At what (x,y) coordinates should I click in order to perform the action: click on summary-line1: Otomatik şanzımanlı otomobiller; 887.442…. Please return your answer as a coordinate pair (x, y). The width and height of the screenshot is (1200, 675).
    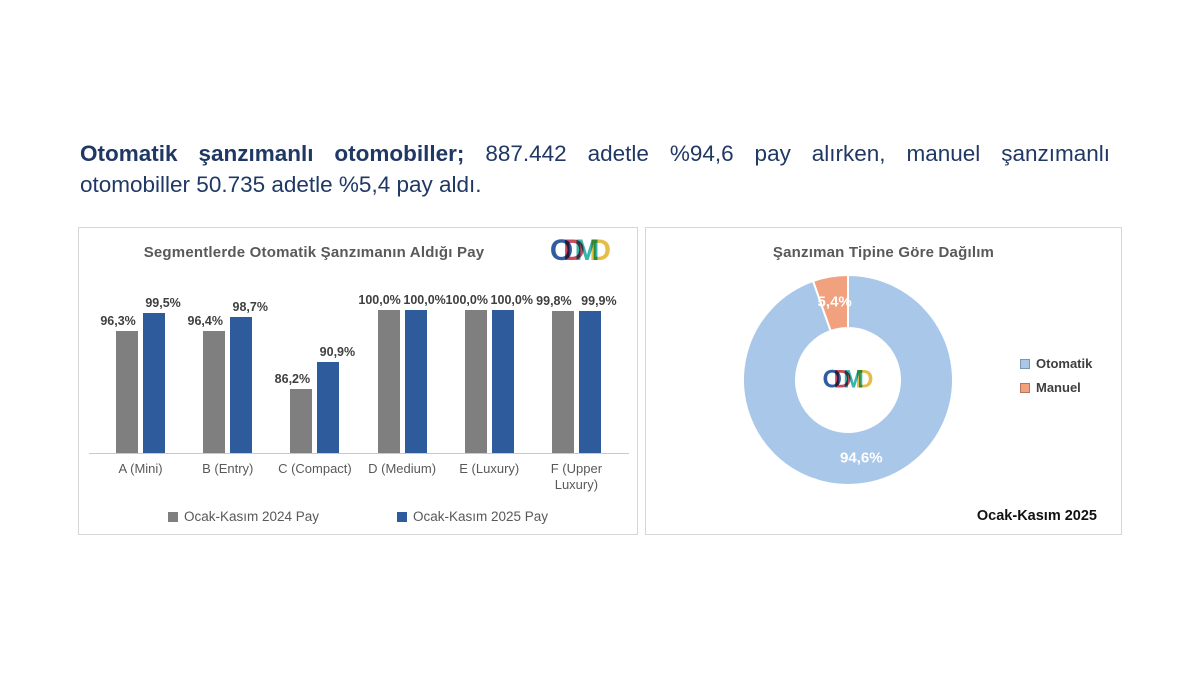
    Looking at the image, I should click on (595, 153).